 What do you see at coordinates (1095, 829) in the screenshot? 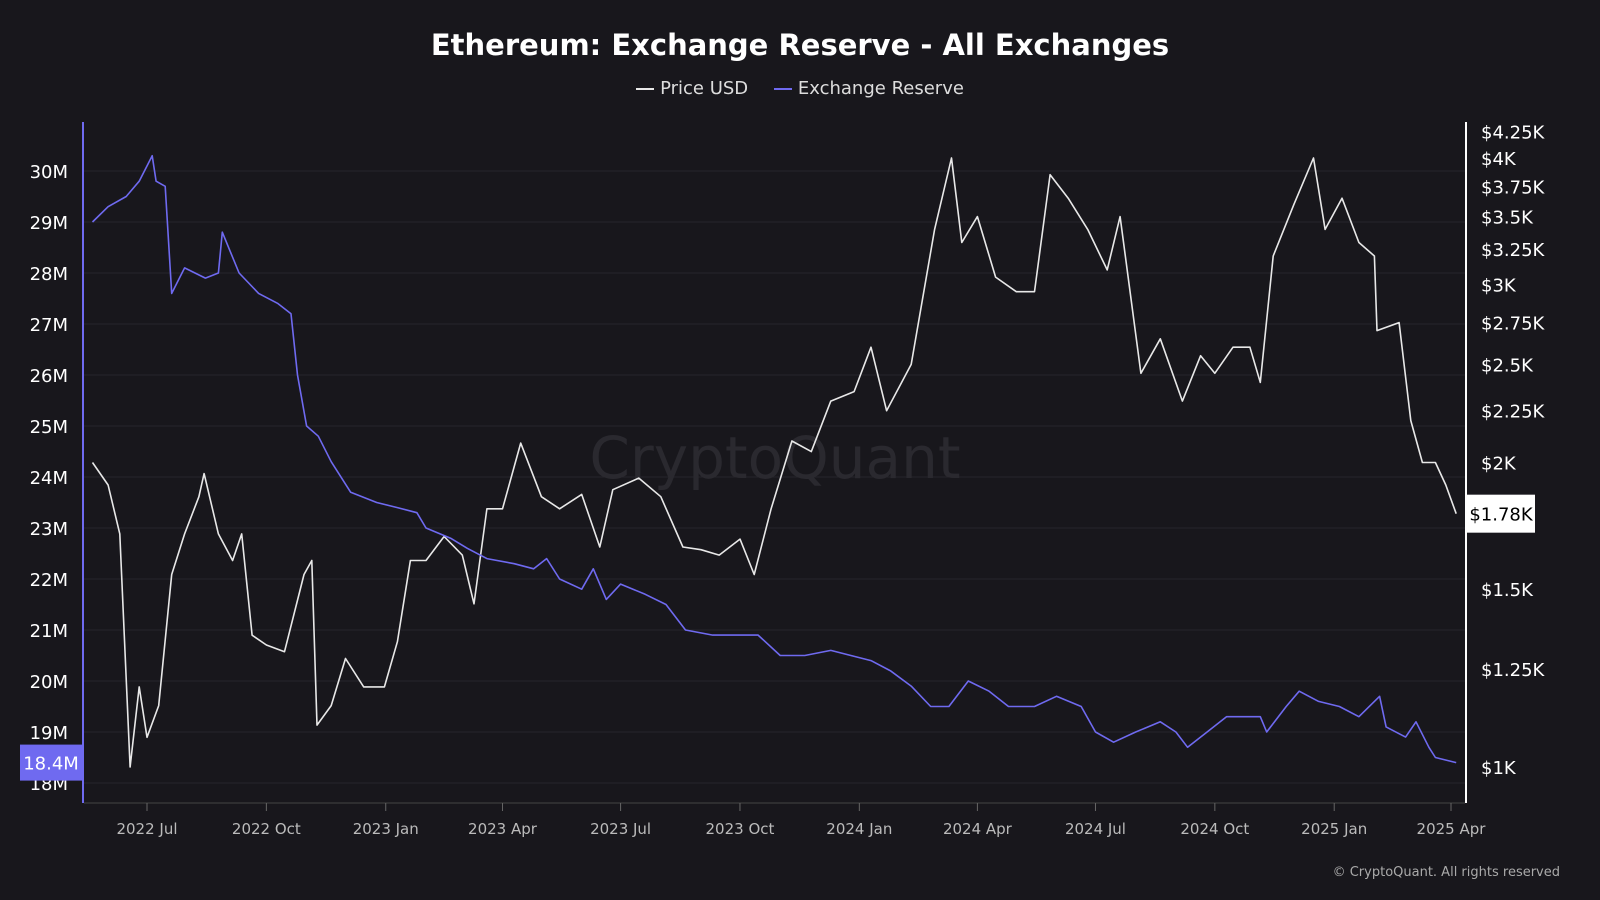
I see `x-tick-label: 2024 Jul` at bounding box center [1095, 829].